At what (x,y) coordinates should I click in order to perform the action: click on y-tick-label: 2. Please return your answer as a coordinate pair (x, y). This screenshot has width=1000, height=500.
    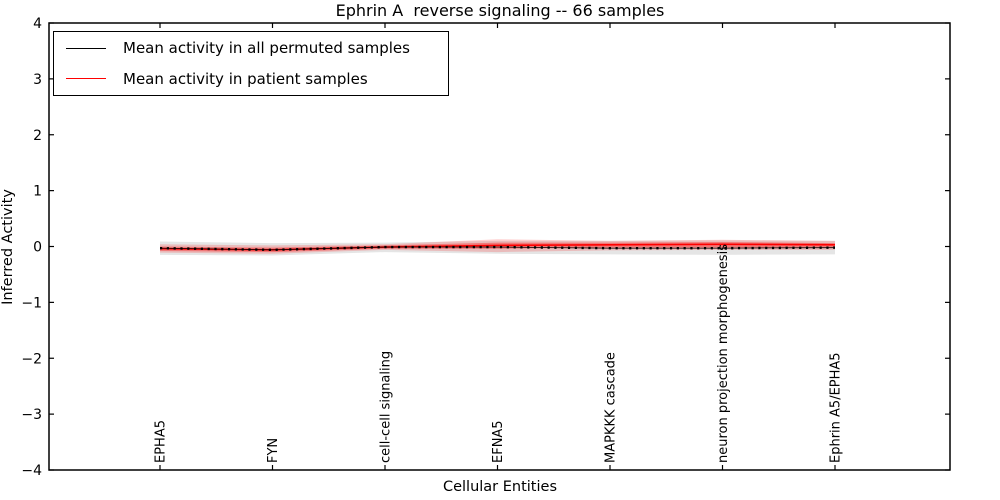
    Looking at the image, I should click on (37, 136).